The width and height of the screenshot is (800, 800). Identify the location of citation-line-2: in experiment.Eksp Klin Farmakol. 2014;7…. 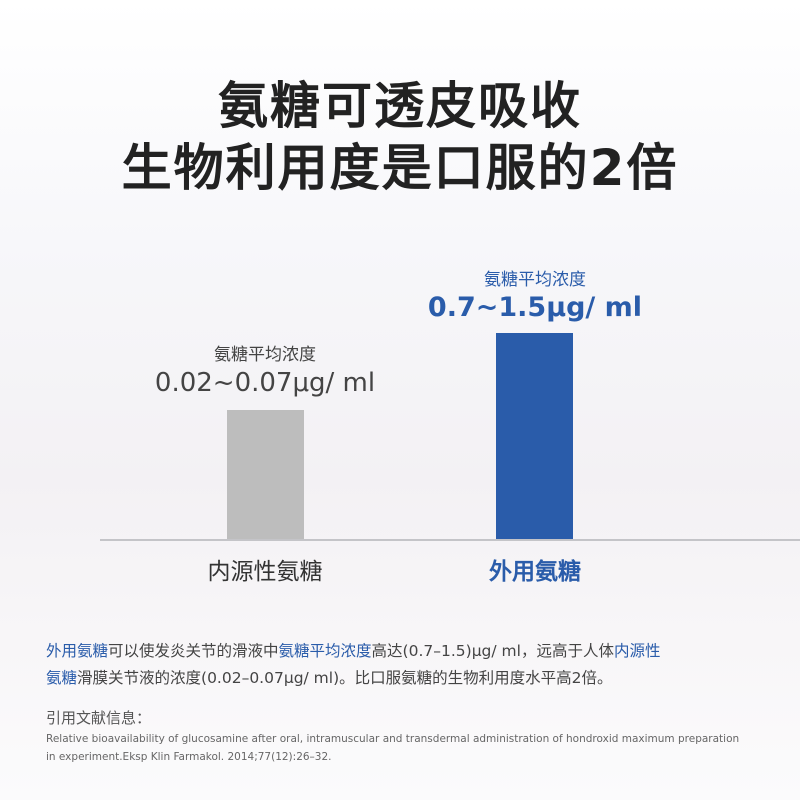
(189, 757).